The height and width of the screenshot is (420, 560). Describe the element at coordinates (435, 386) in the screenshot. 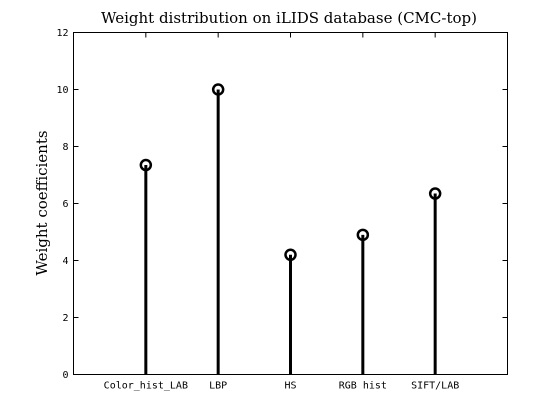

I see `x-tick-label: SIFT/LAB` at that location.